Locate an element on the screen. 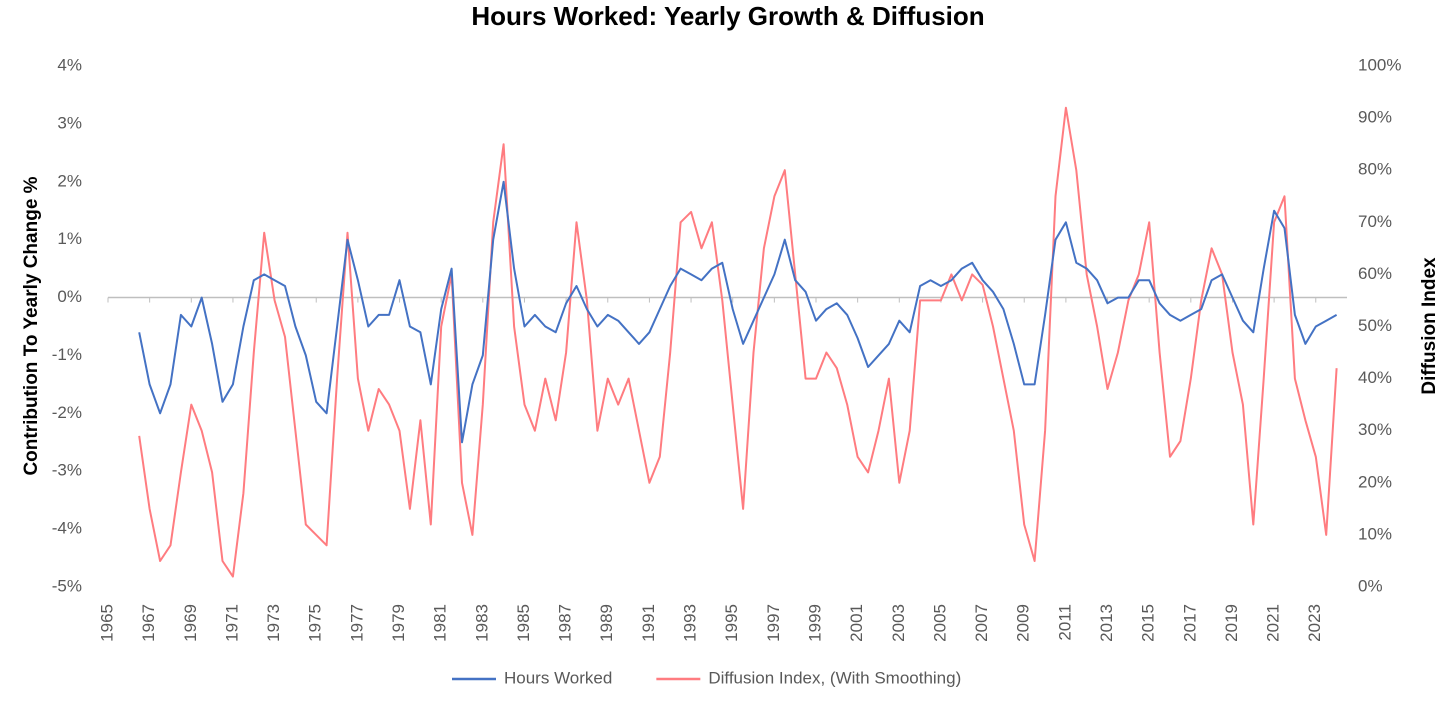  x-tick-label: 1991 is located at coordinates (648, 623).